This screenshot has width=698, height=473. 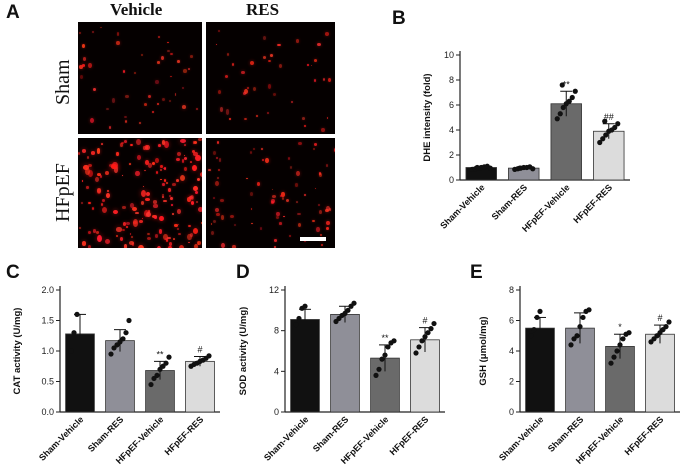 I want to click on y-axis-label: CAT activity (U/mg), so click(x=17, y=351).